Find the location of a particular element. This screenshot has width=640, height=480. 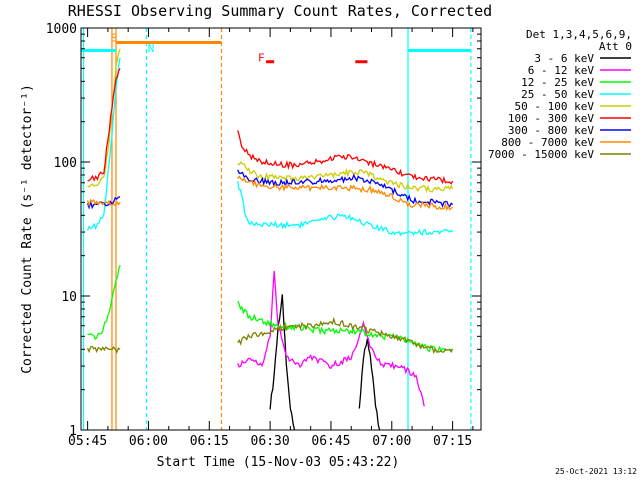

x-tick-label-0: 05:45 is located at coordinates (87, 441).